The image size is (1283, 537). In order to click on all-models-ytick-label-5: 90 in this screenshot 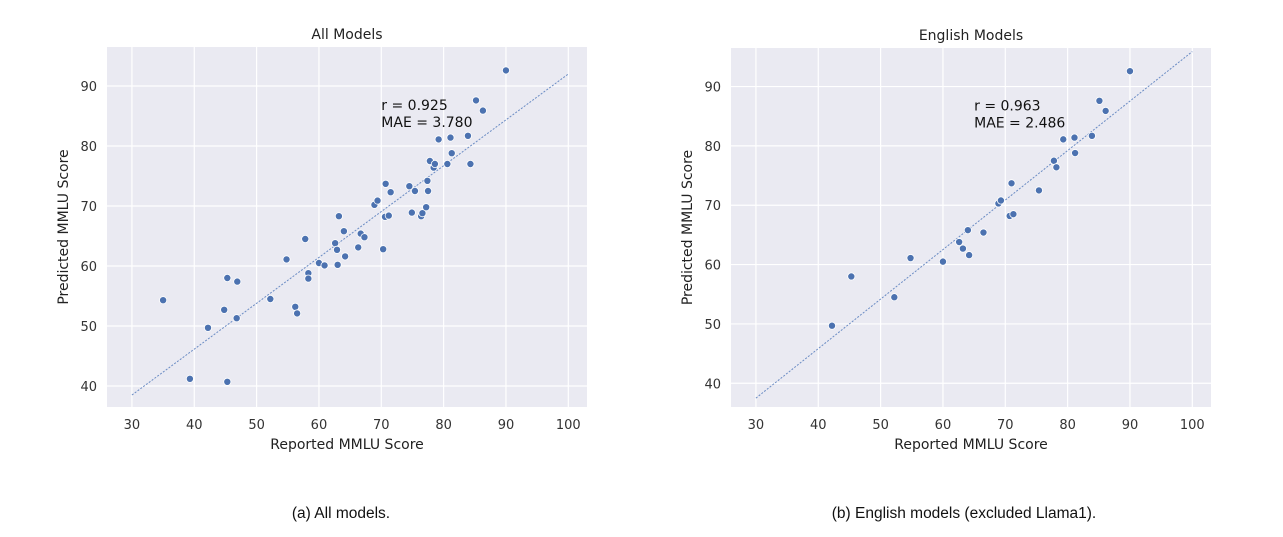, I will do `click(88, 87)`.